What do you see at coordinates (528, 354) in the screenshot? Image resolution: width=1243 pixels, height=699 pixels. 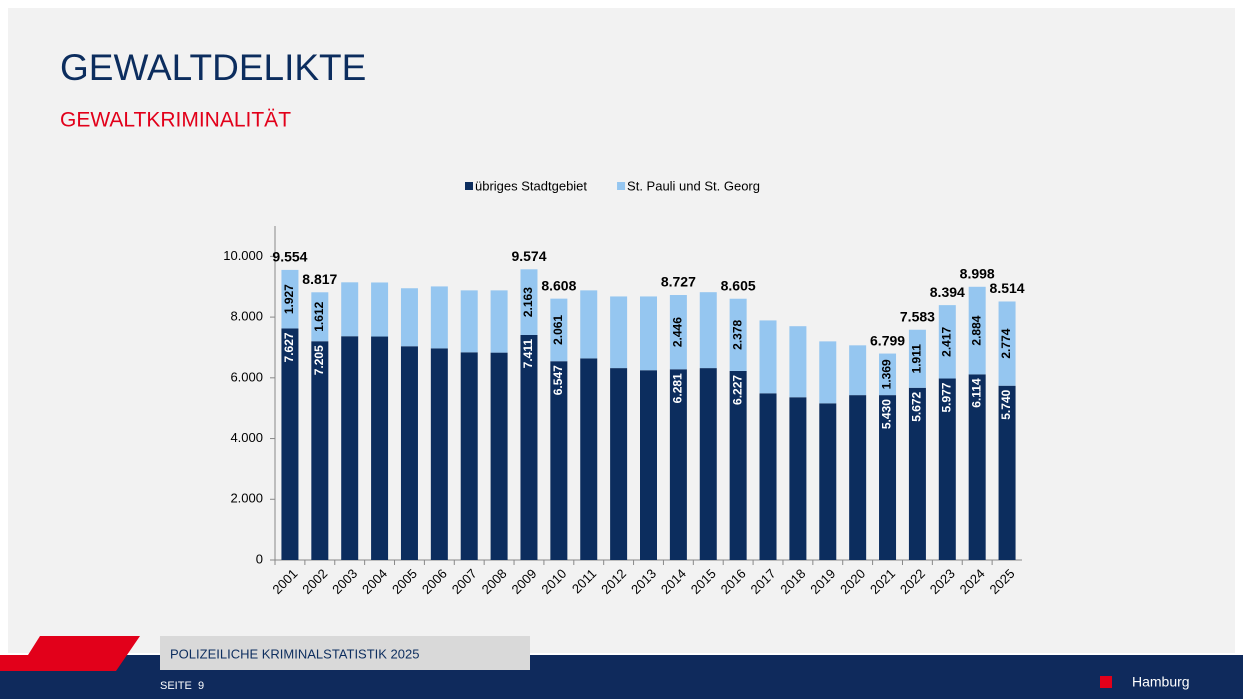 I see `value-label: 7.411` at bounding box center [528, 354].